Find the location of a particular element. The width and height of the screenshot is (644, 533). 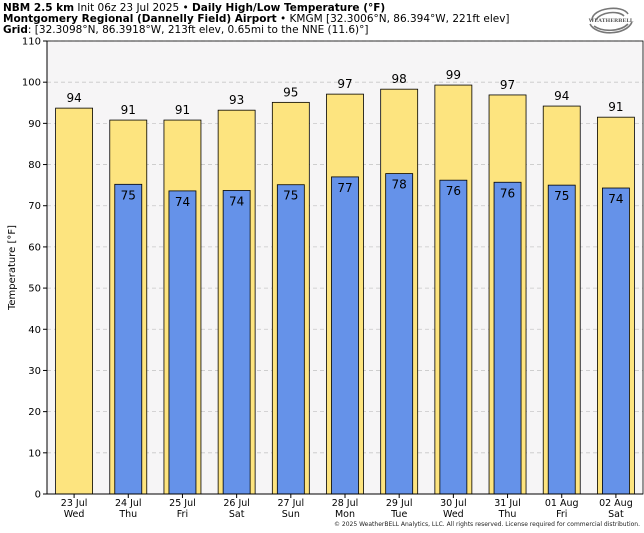

x-tick-weekday: Tue is located at coordinates (398, 514).